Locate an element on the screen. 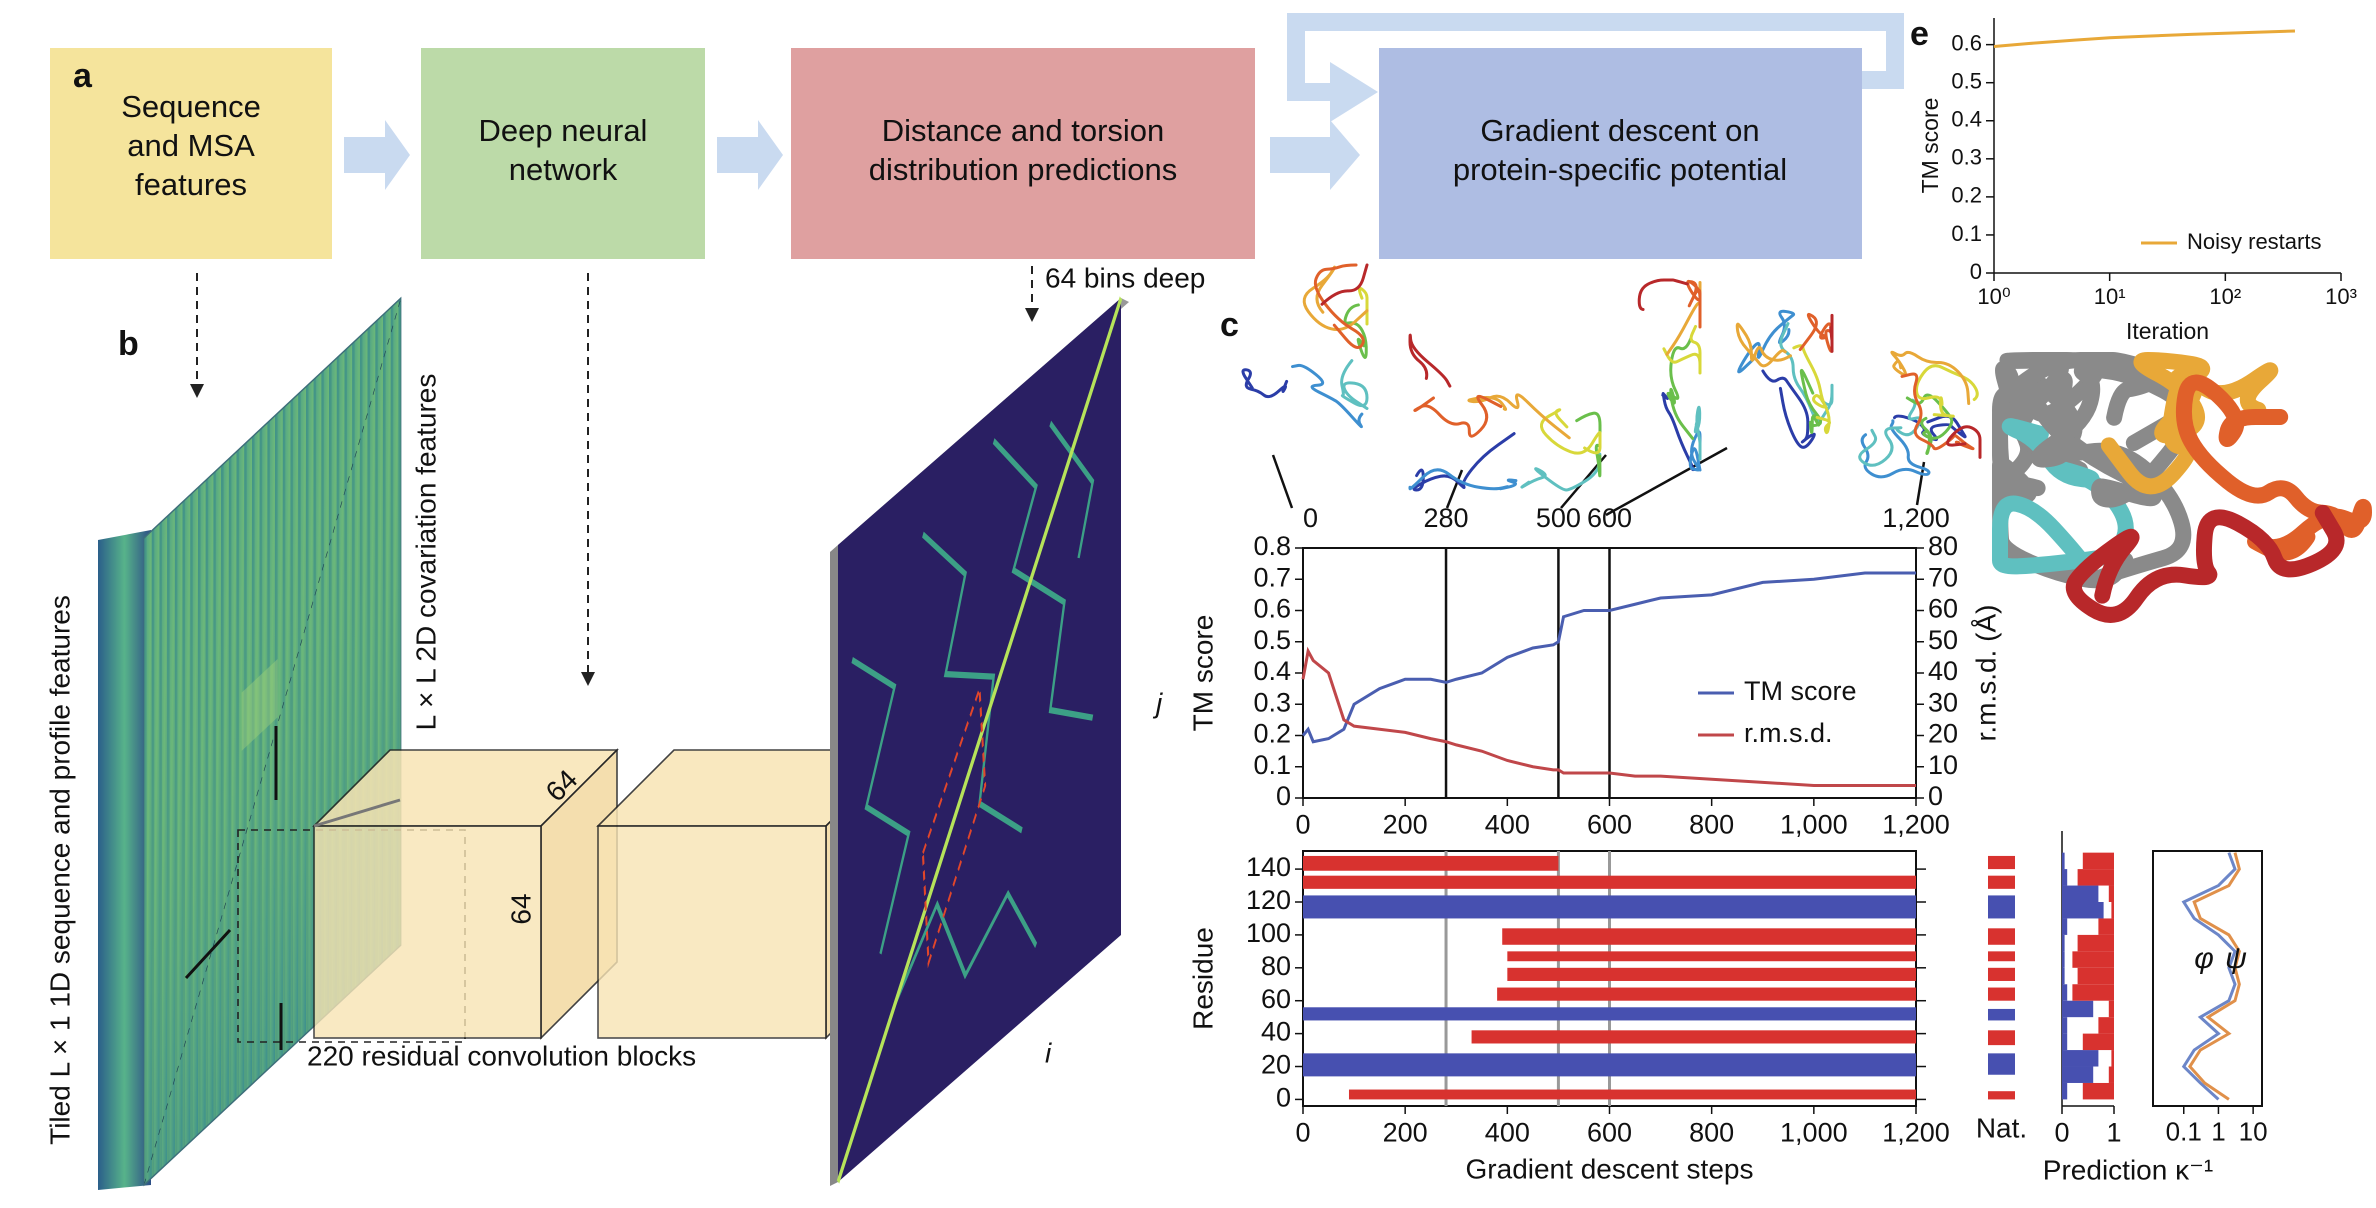 The width and height of the screenshot is (2376, 1208). y2-tick-label: 30 is located at coordinates (1943, 702).